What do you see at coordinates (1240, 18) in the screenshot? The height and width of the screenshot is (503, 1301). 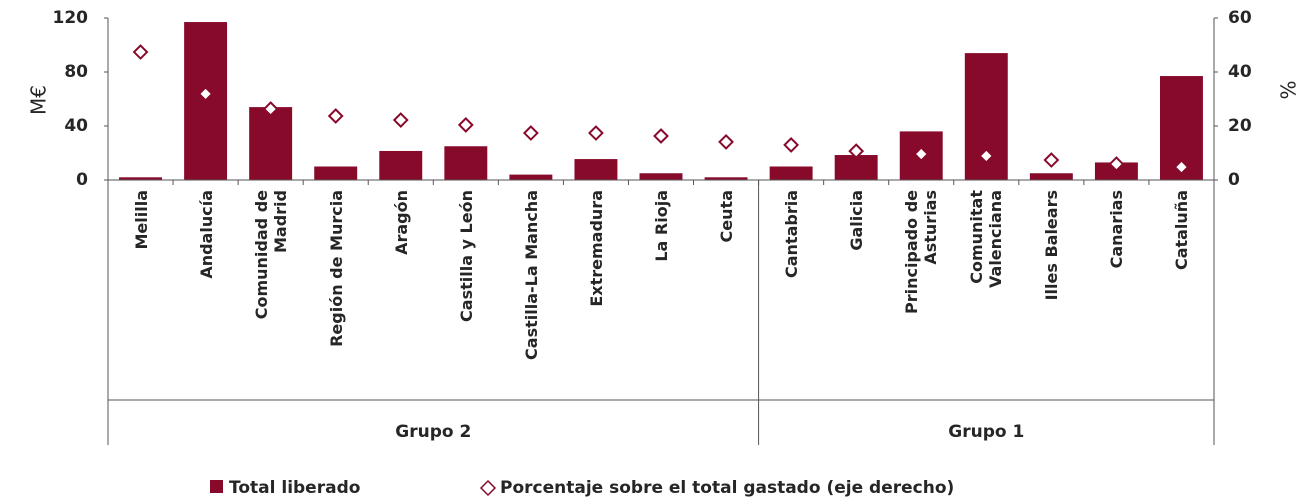 I see `y2-tick-label: 60` at bounding box center [1240, 18].